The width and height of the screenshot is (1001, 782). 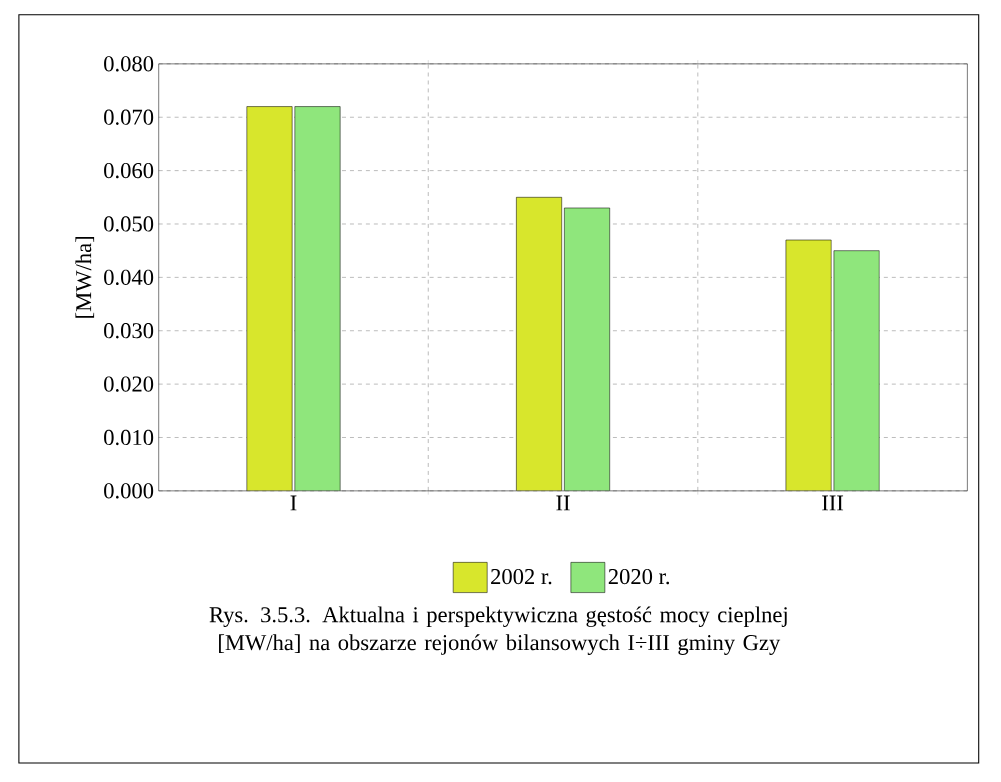 I want to click on y-tick-label: 0.040, so click(x=129, y=277).